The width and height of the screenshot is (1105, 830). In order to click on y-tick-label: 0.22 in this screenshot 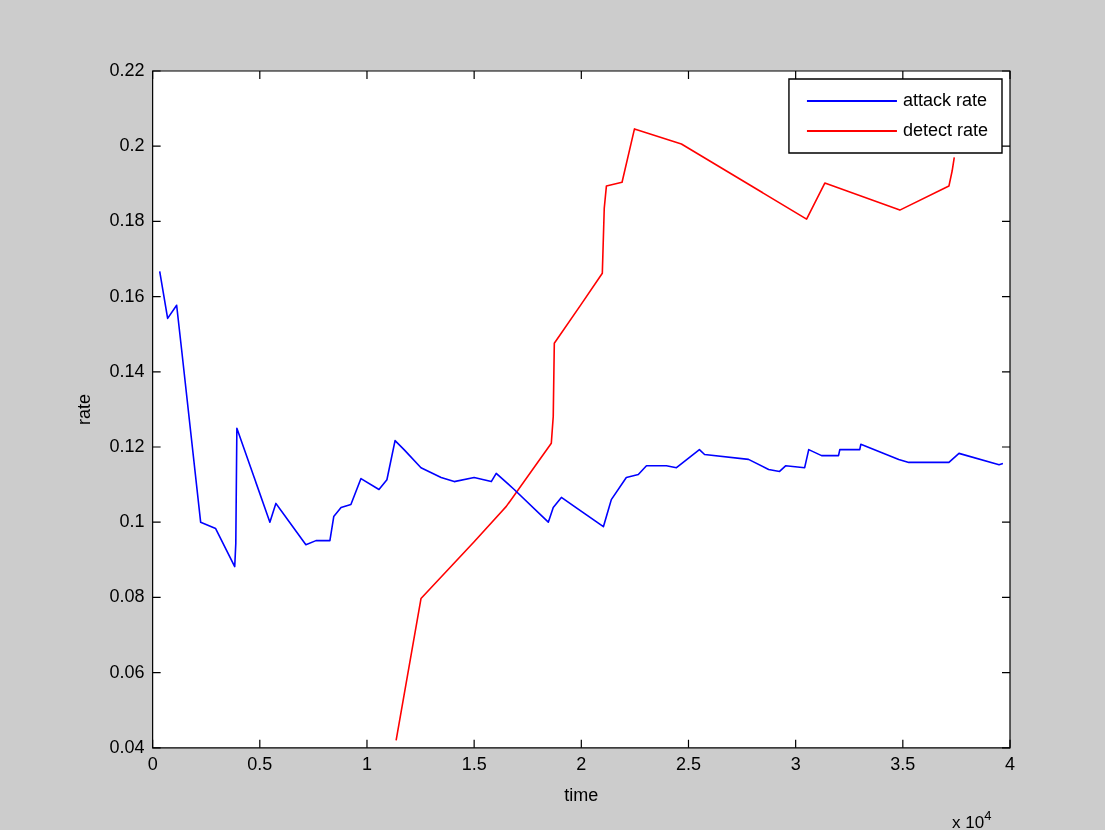, I will do `click(127, 69)`.